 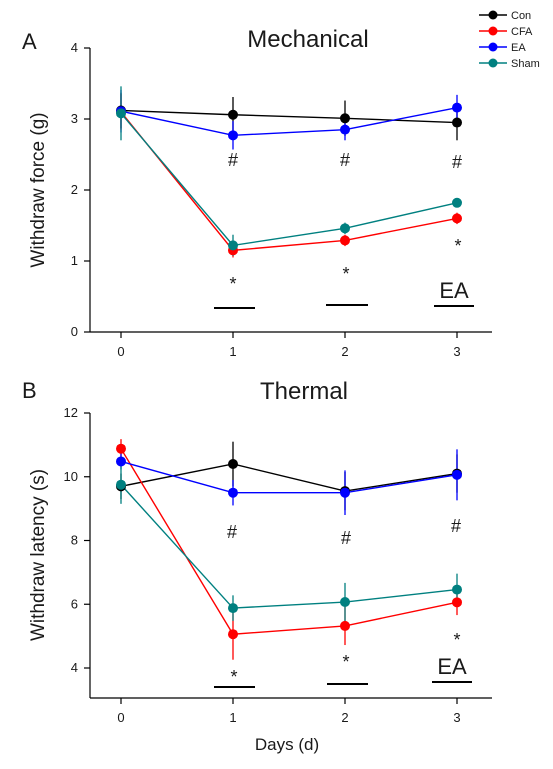 I want to click on panel-b-line-cfa, so click(x=289, y=541).